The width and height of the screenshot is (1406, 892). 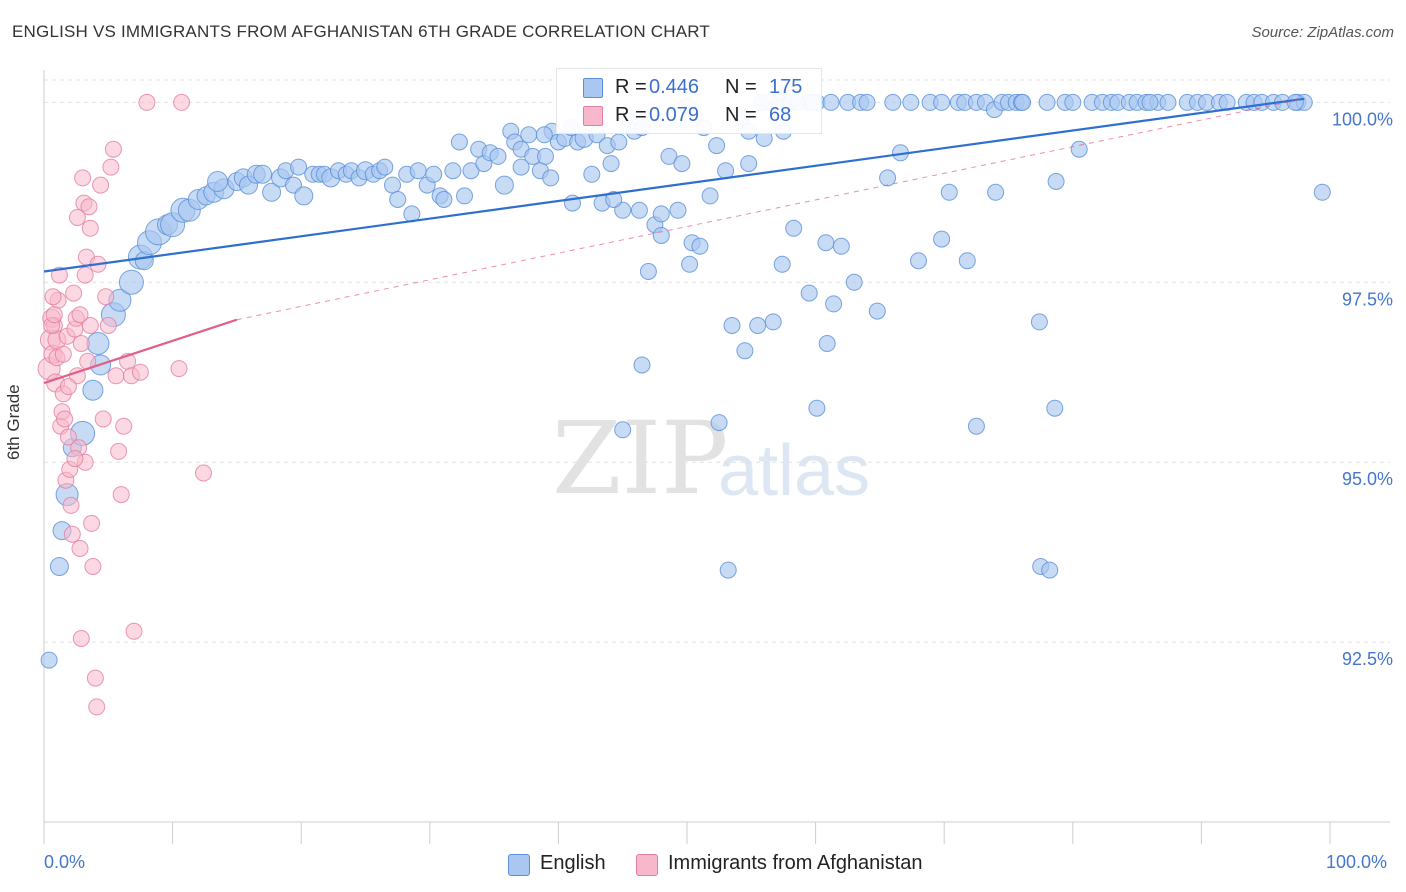 What do you see at coordinates (1367, 479) in the screenshot?
I see `y-tick-label: 95.0%` at bounding box center [1367, 479].